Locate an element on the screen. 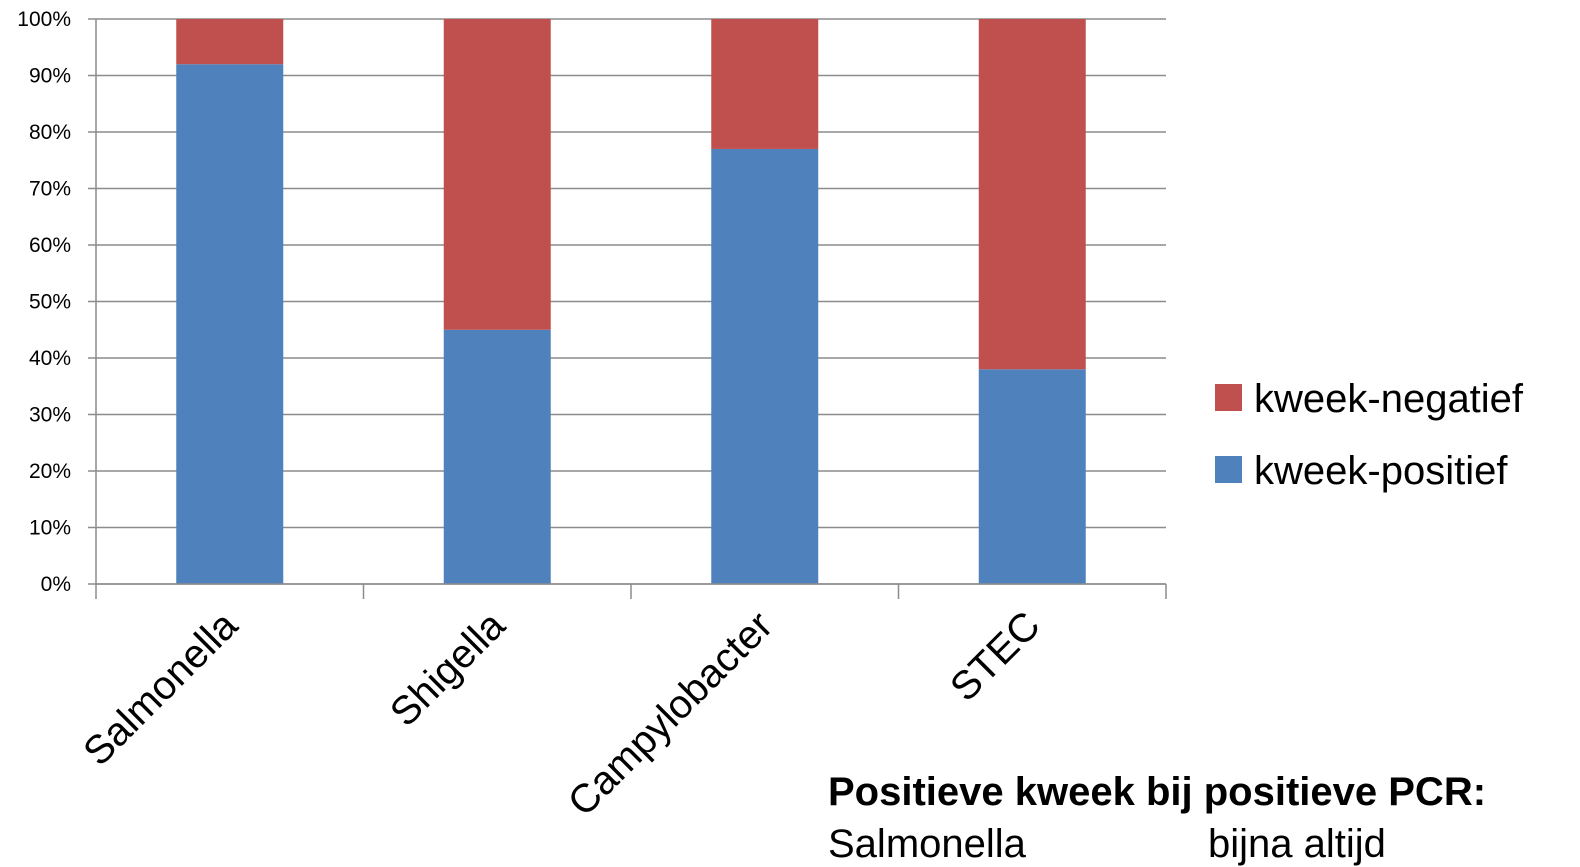  y-tick-label: 30% is located at coordinates (50, 415).